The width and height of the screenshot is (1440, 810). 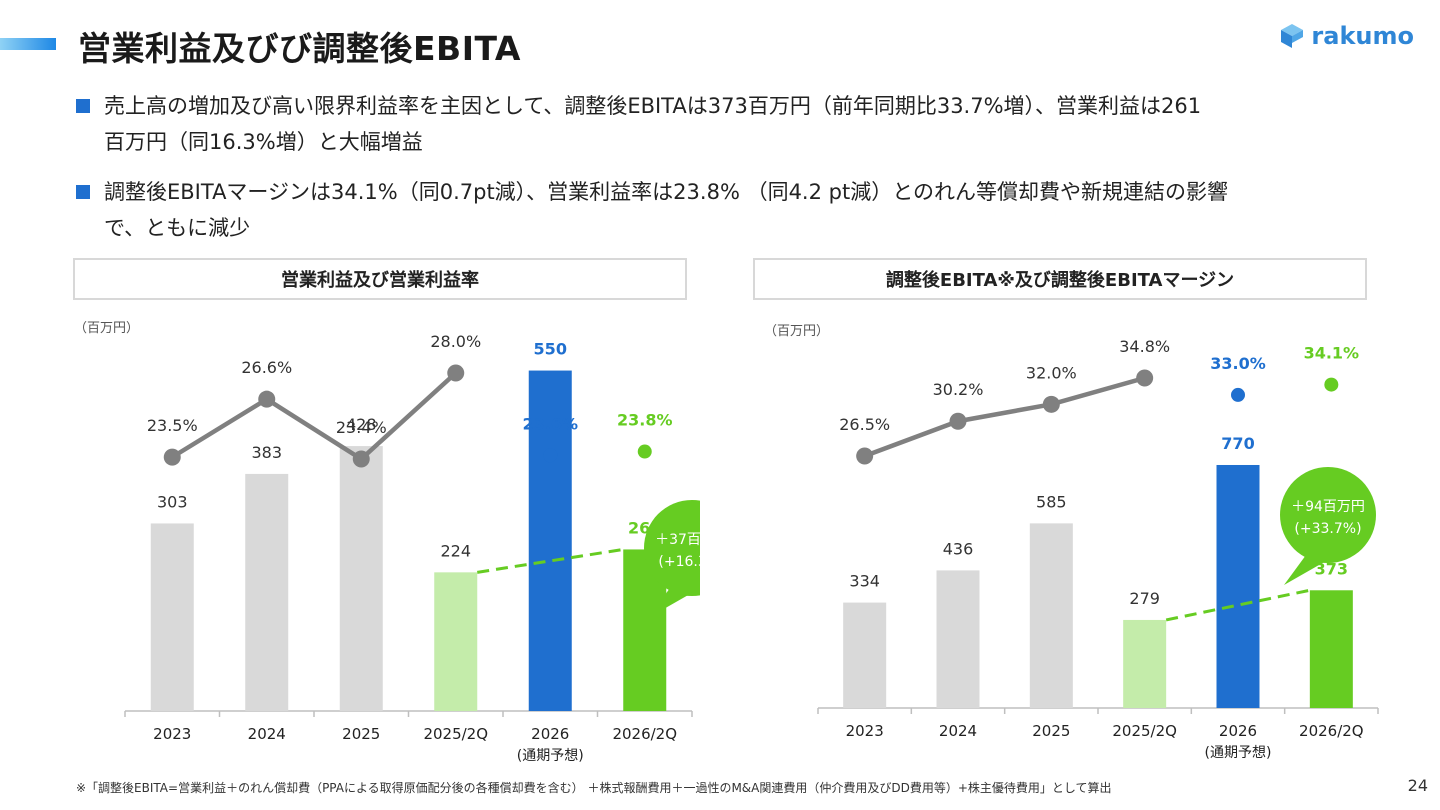 What do you see at coordinates (958, 548) in the screenshot?
I see `bar-value-label: 436` at bounding box center [958, 548].